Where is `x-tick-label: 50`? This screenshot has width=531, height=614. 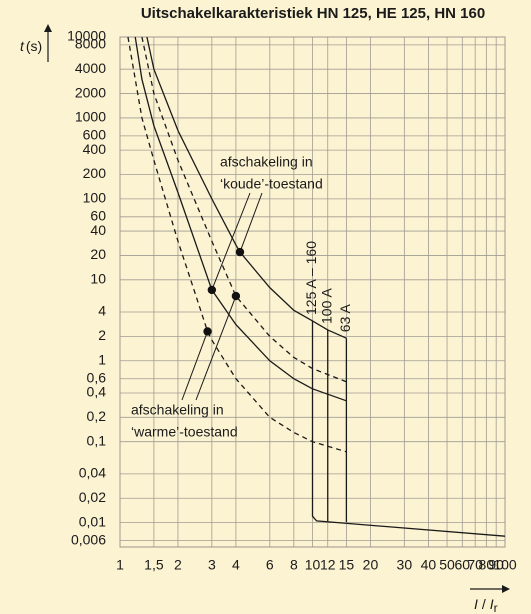 x-tick-label: 50 is located at coordinates (447, 565).